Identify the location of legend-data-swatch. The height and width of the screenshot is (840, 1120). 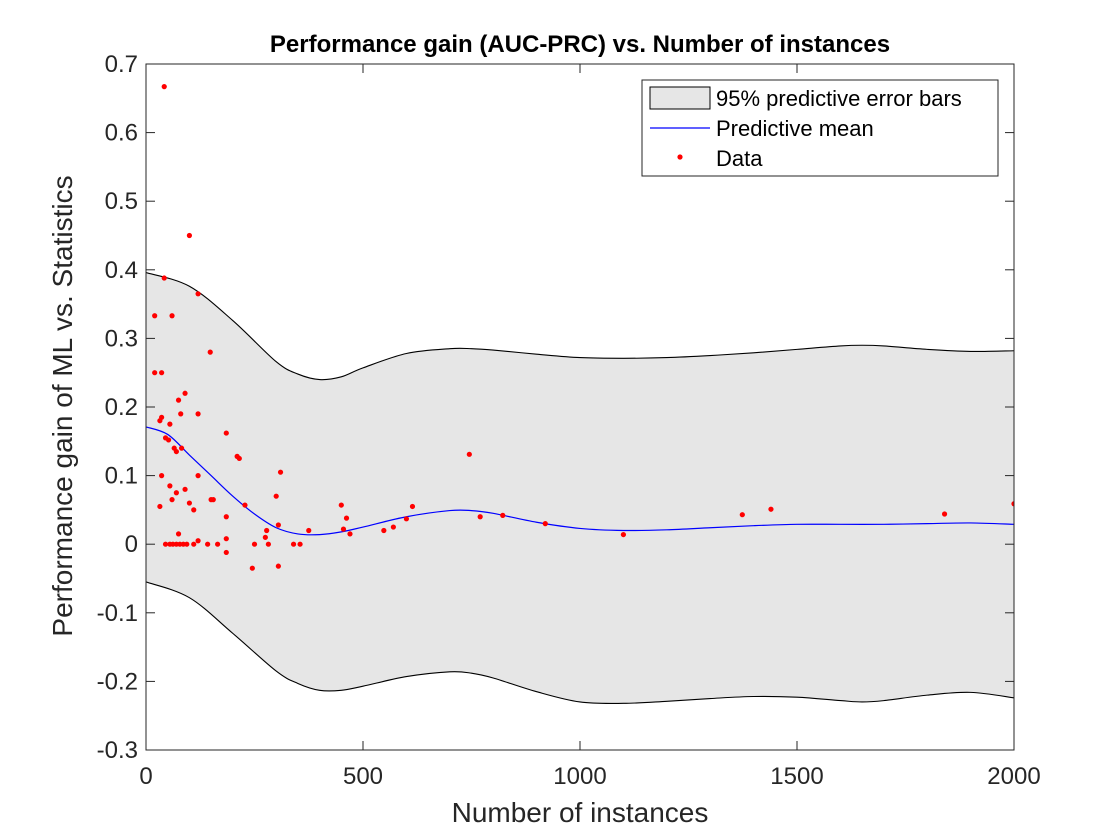
(680, 157).